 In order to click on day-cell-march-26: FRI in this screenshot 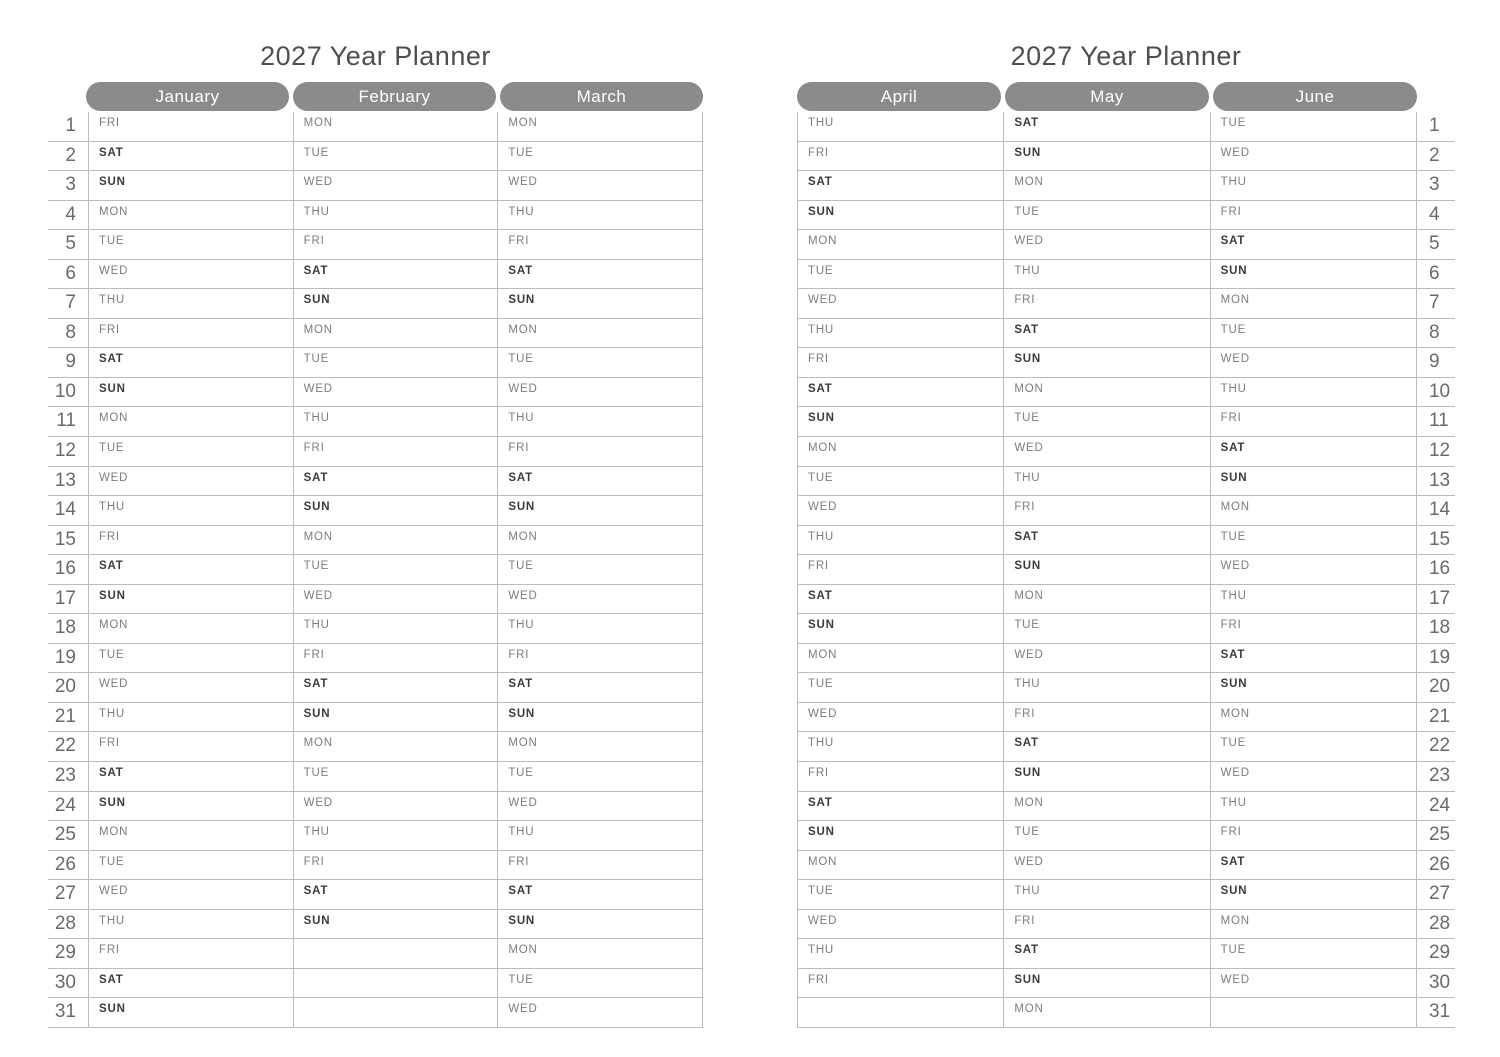, I will do `click(600, 865)`.